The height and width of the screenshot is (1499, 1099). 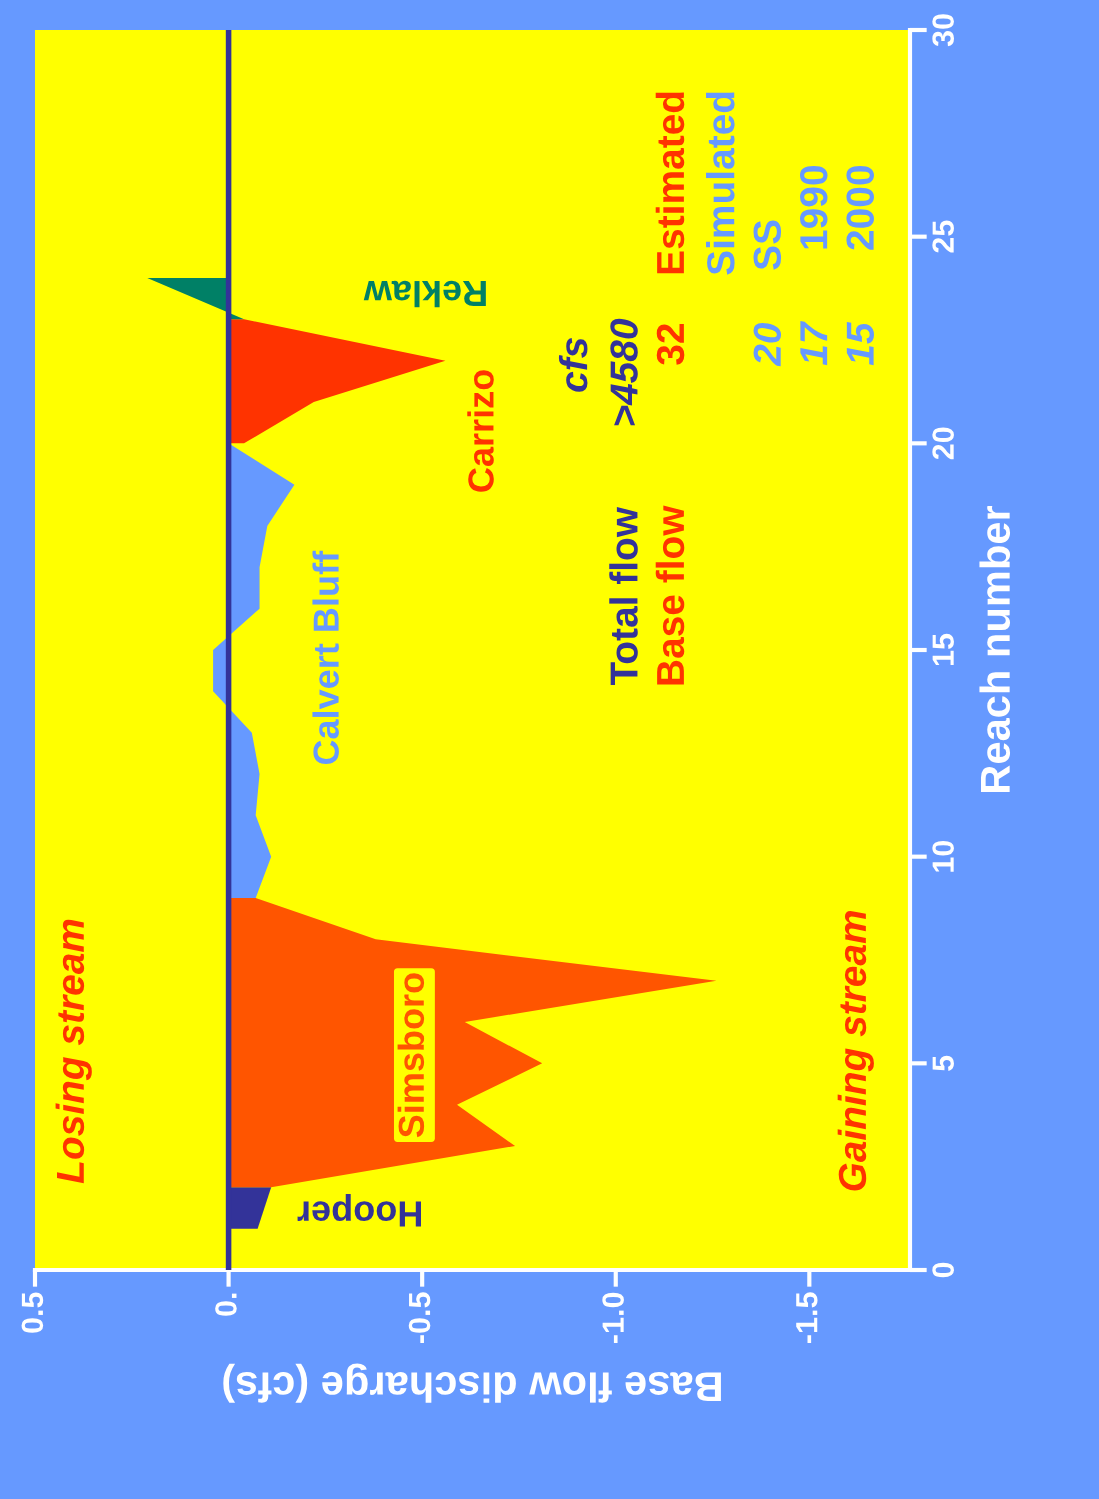 I want to click on text: Reklaw, so click(x=424, y=294).